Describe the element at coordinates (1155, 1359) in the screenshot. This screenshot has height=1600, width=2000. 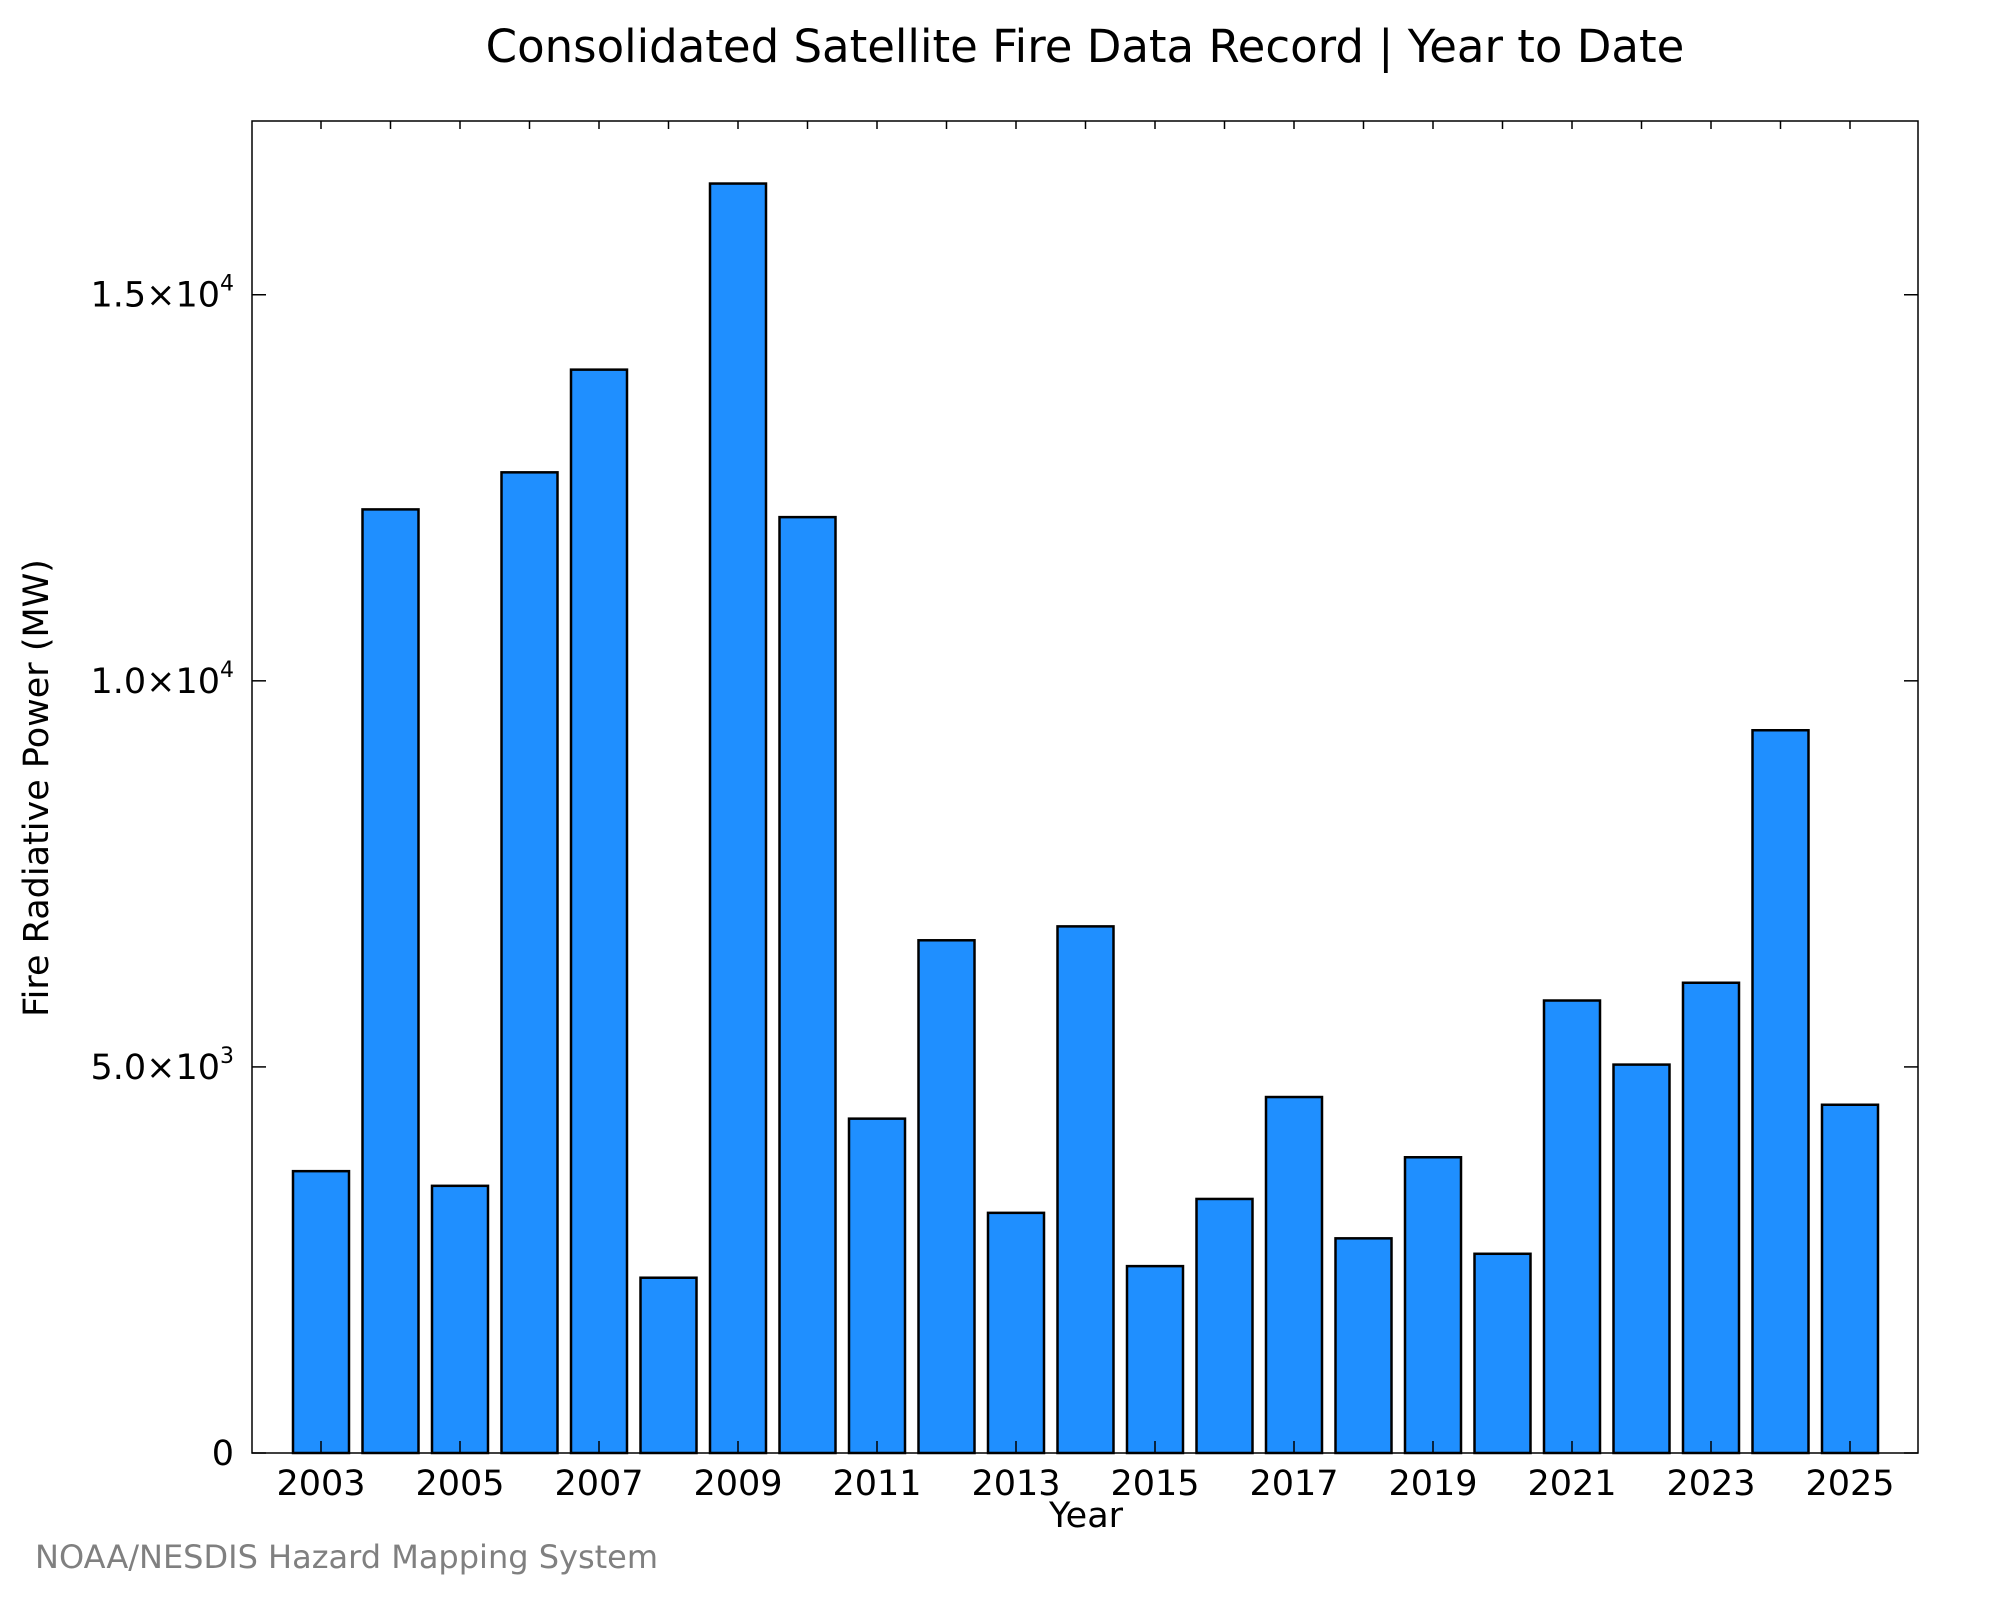
I see `bar-2015` at that location.